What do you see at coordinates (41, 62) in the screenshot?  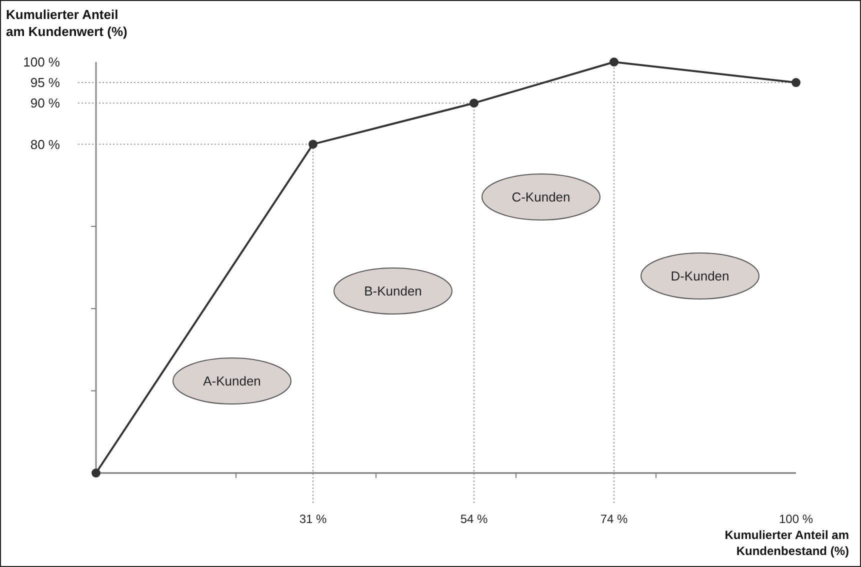 I see `y-tick-label: 100 %` at bounding box center [41, 62].